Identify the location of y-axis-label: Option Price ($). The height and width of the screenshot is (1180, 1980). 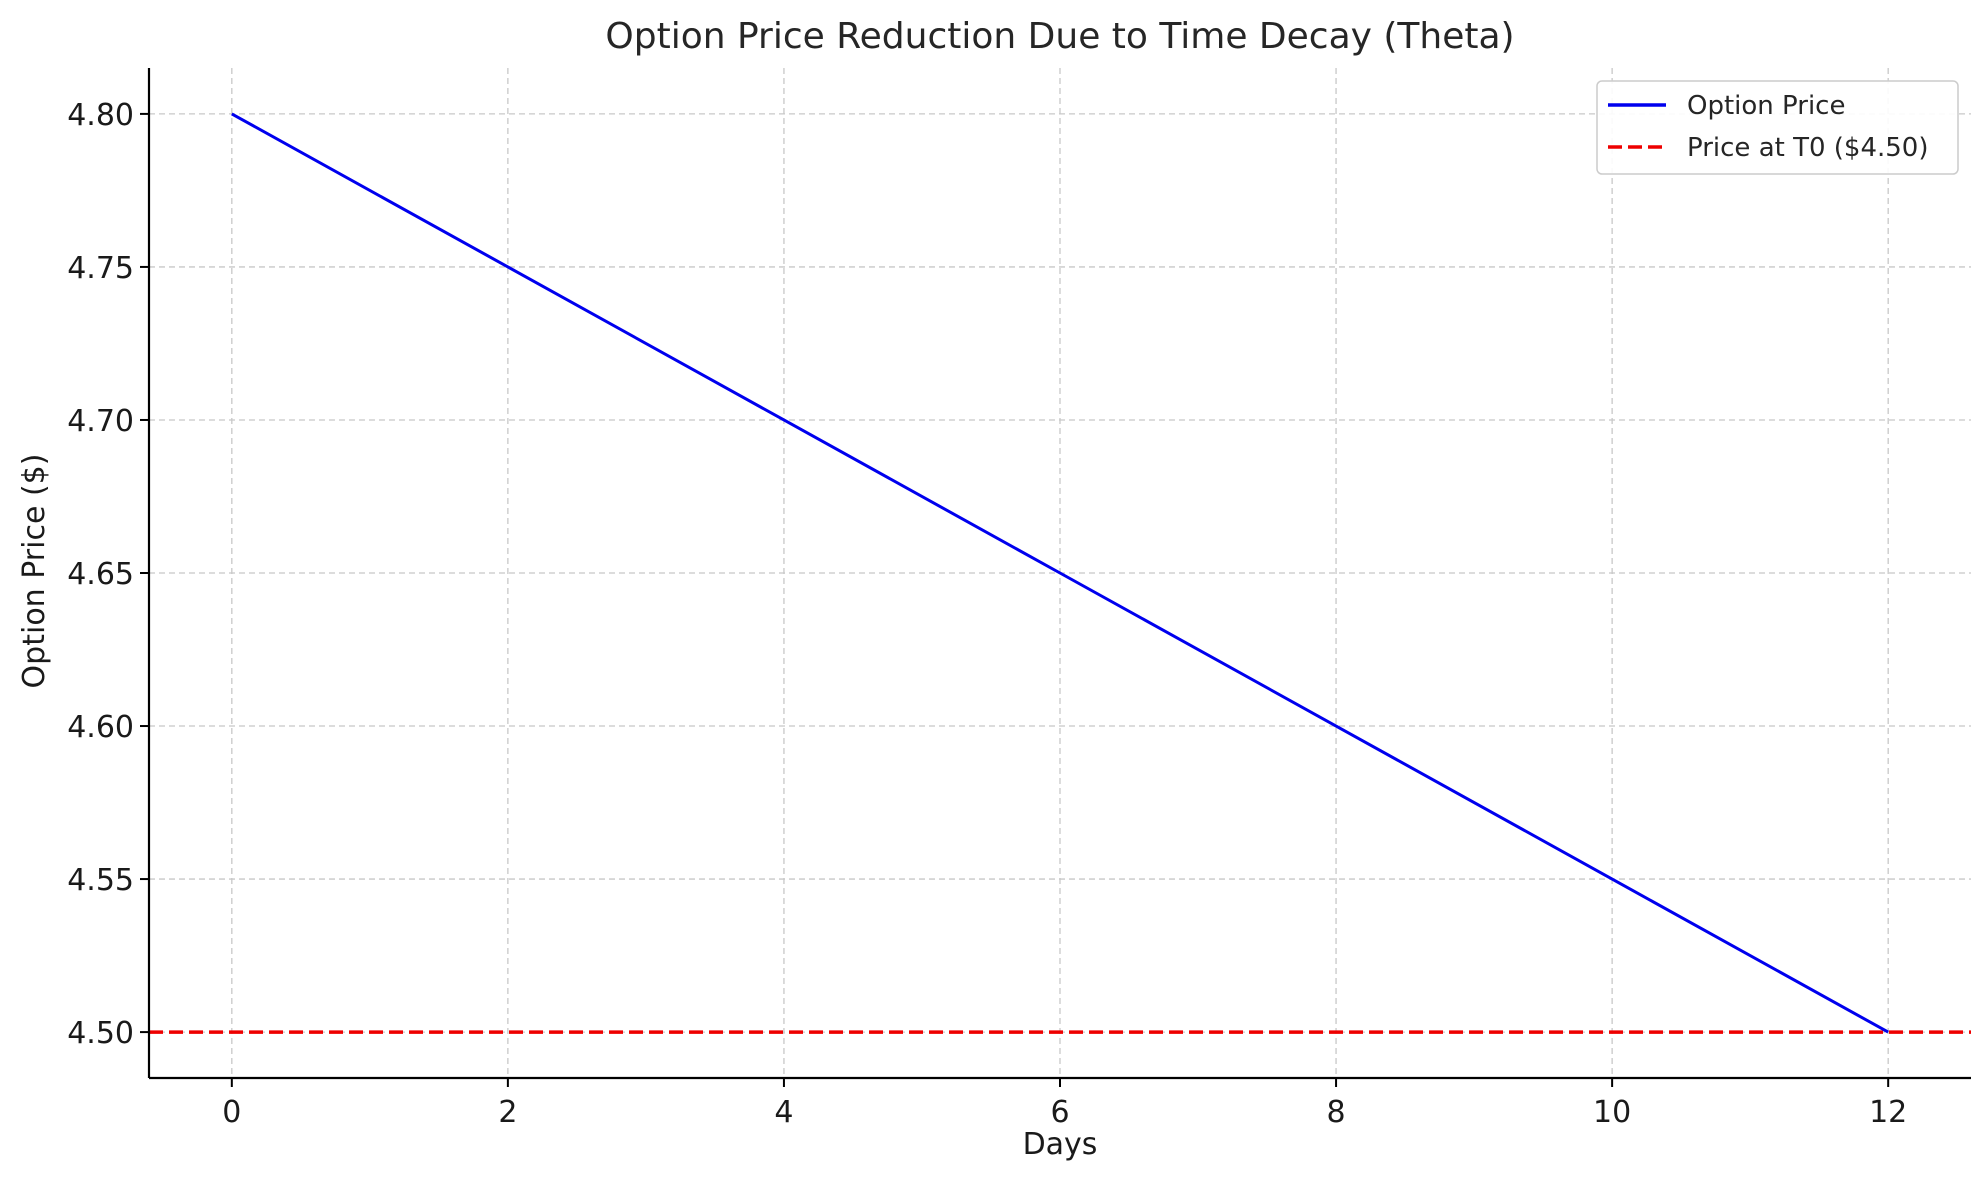
(34, 571).